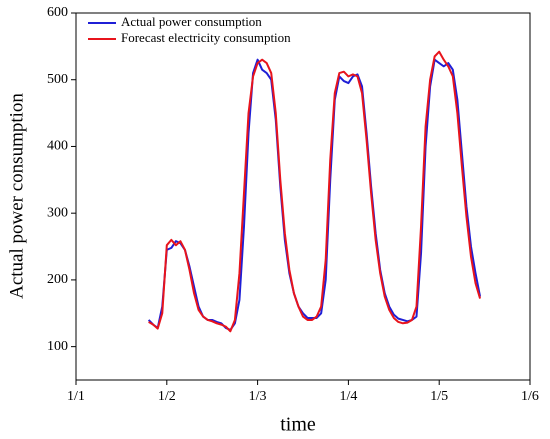  Describe the element at coordinates (258, 396) in the screenshot. I see `x-tick-label: 1/3` at that location.